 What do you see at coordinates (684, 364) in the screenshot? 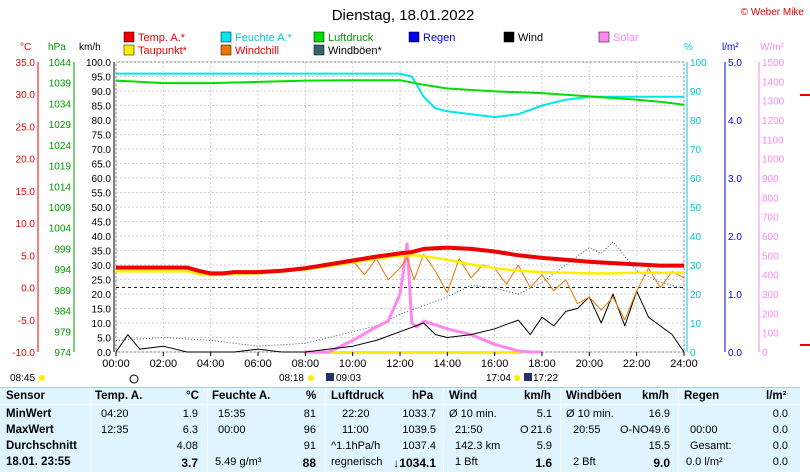
I see `x-tick-label: 24:00` at bounding box center [684, 364].